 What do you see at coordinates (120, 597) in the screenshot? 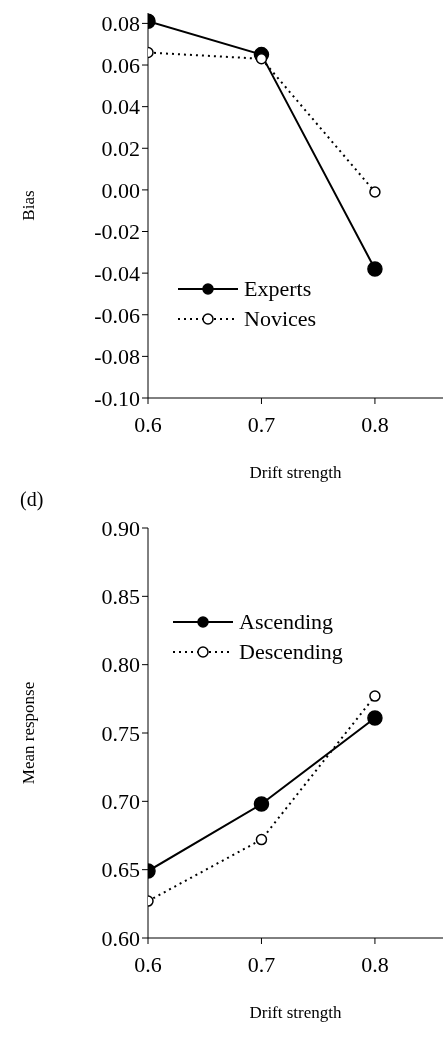
I see `y-tick-label: 0.85` at bounding box center [120, 597].